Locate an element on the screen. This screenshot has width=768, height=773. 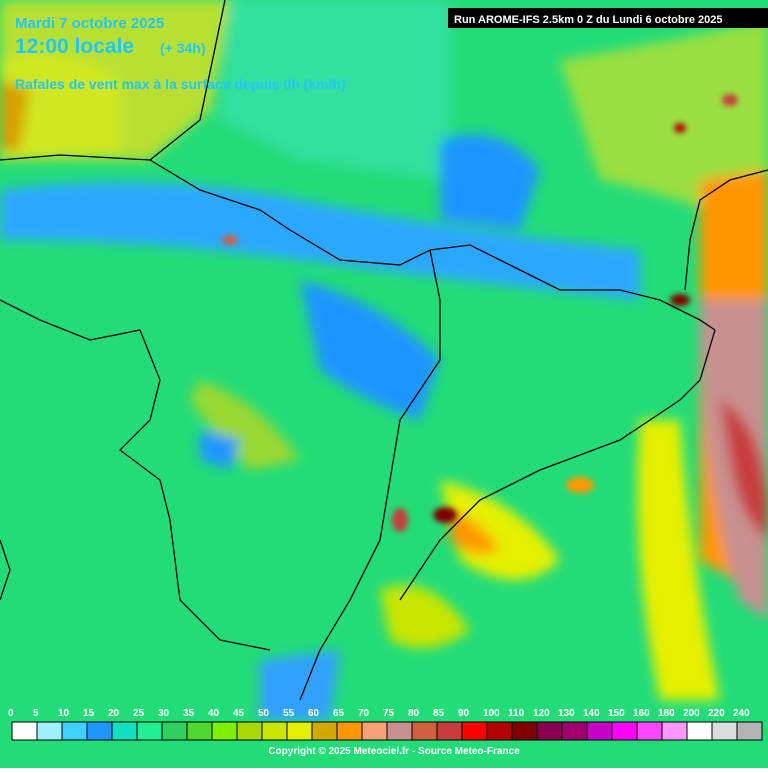
legend-label: 160 is located at coordinates (641, 713).